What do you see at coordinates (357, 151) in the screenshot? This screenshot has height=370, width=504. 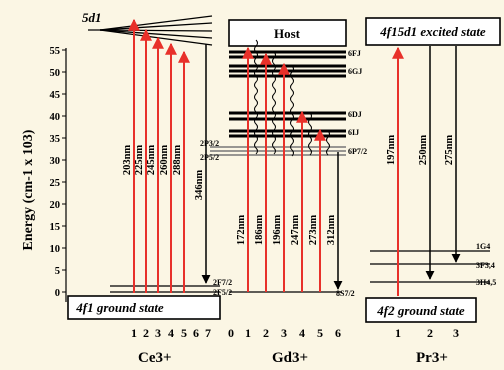 I see `gd-level-label-6p72: 6P7/2` at bounding box center [357, 151].